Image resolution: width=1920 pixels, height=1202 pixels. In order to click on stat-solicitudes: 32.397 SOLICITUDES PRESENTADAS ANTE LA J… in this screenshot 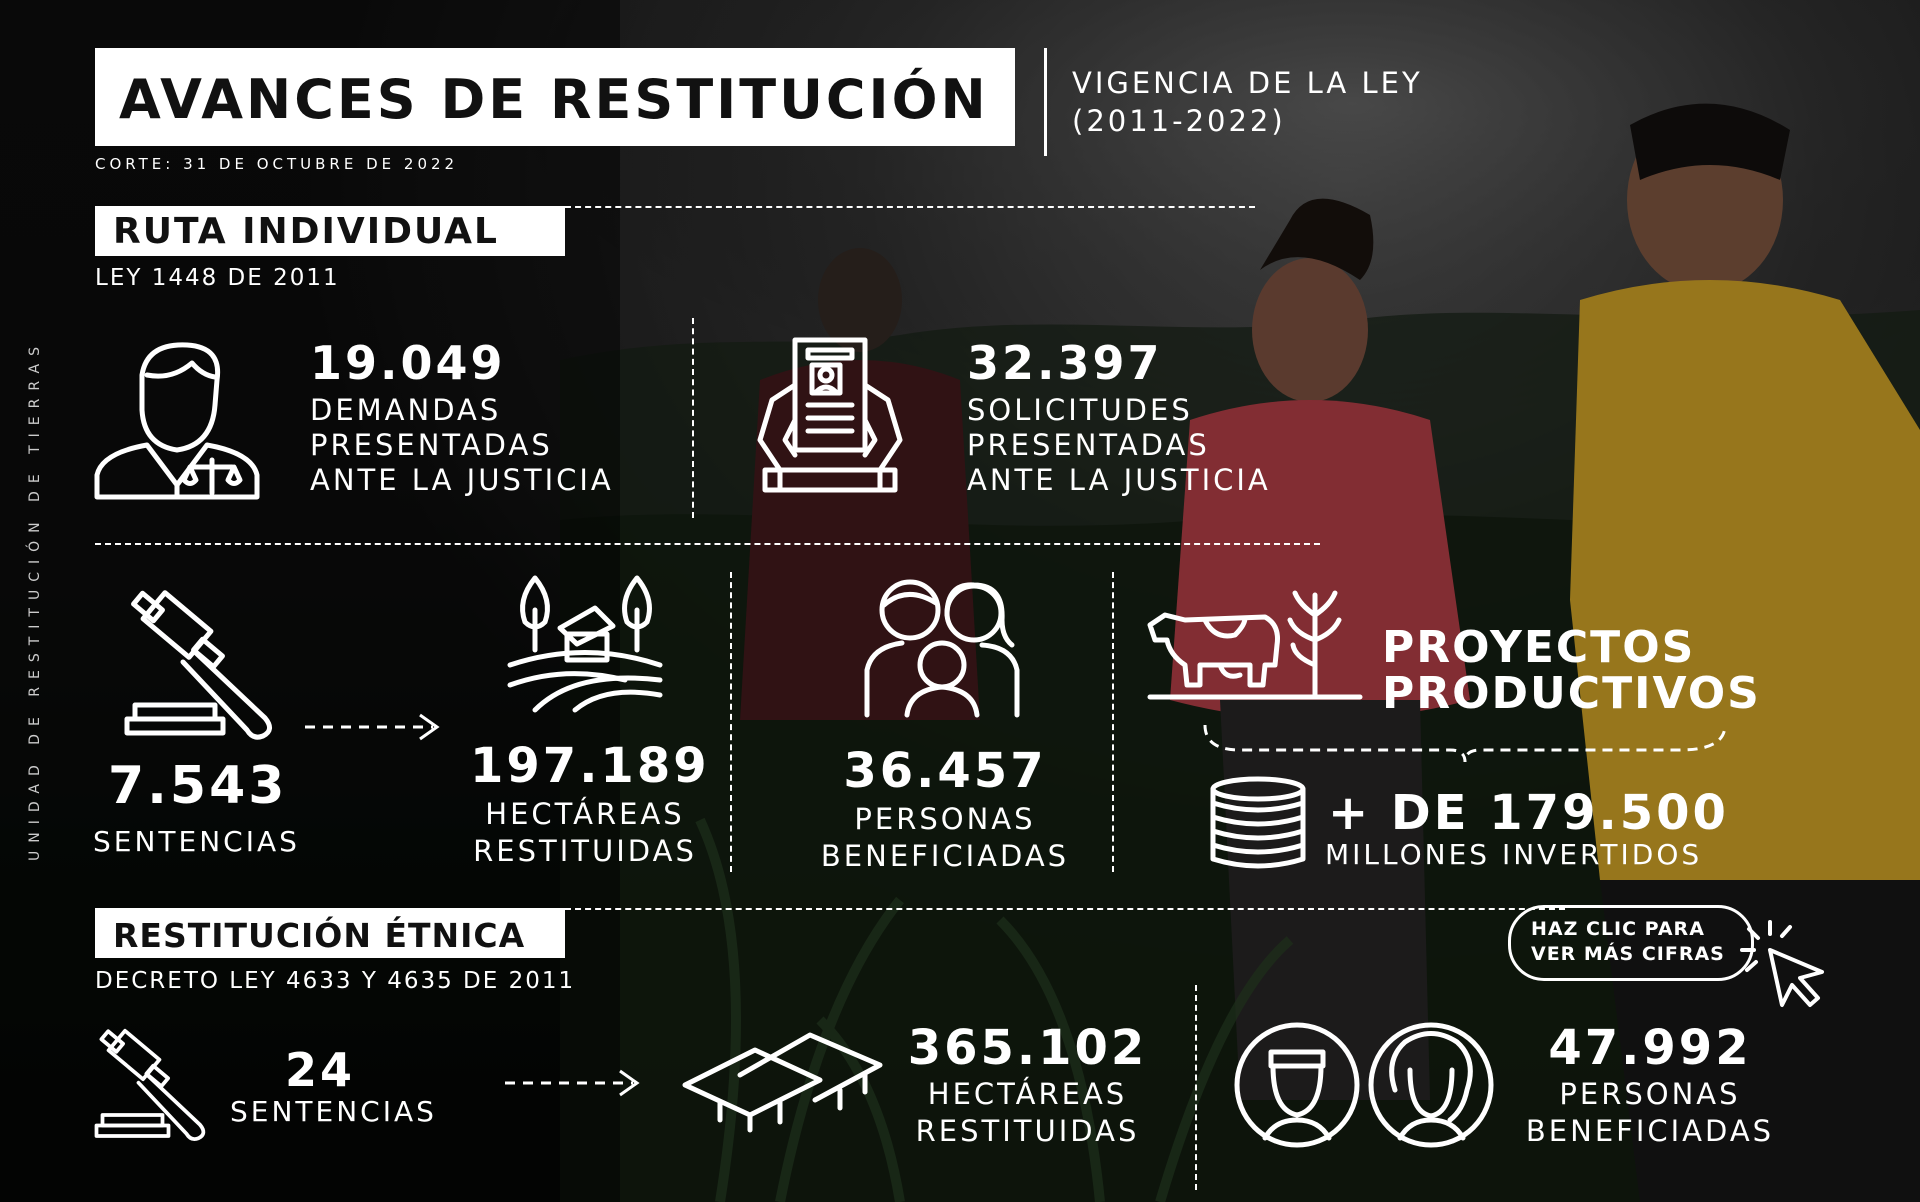, I will do `click(1119, 418)`.